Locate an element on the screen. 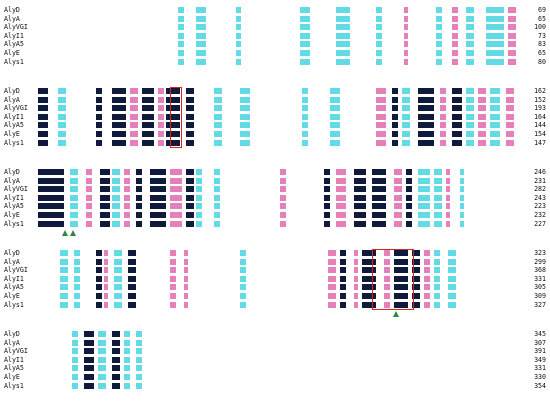 The image size is (550, 412). end-position: 345 is located at coordinates (540, 334).